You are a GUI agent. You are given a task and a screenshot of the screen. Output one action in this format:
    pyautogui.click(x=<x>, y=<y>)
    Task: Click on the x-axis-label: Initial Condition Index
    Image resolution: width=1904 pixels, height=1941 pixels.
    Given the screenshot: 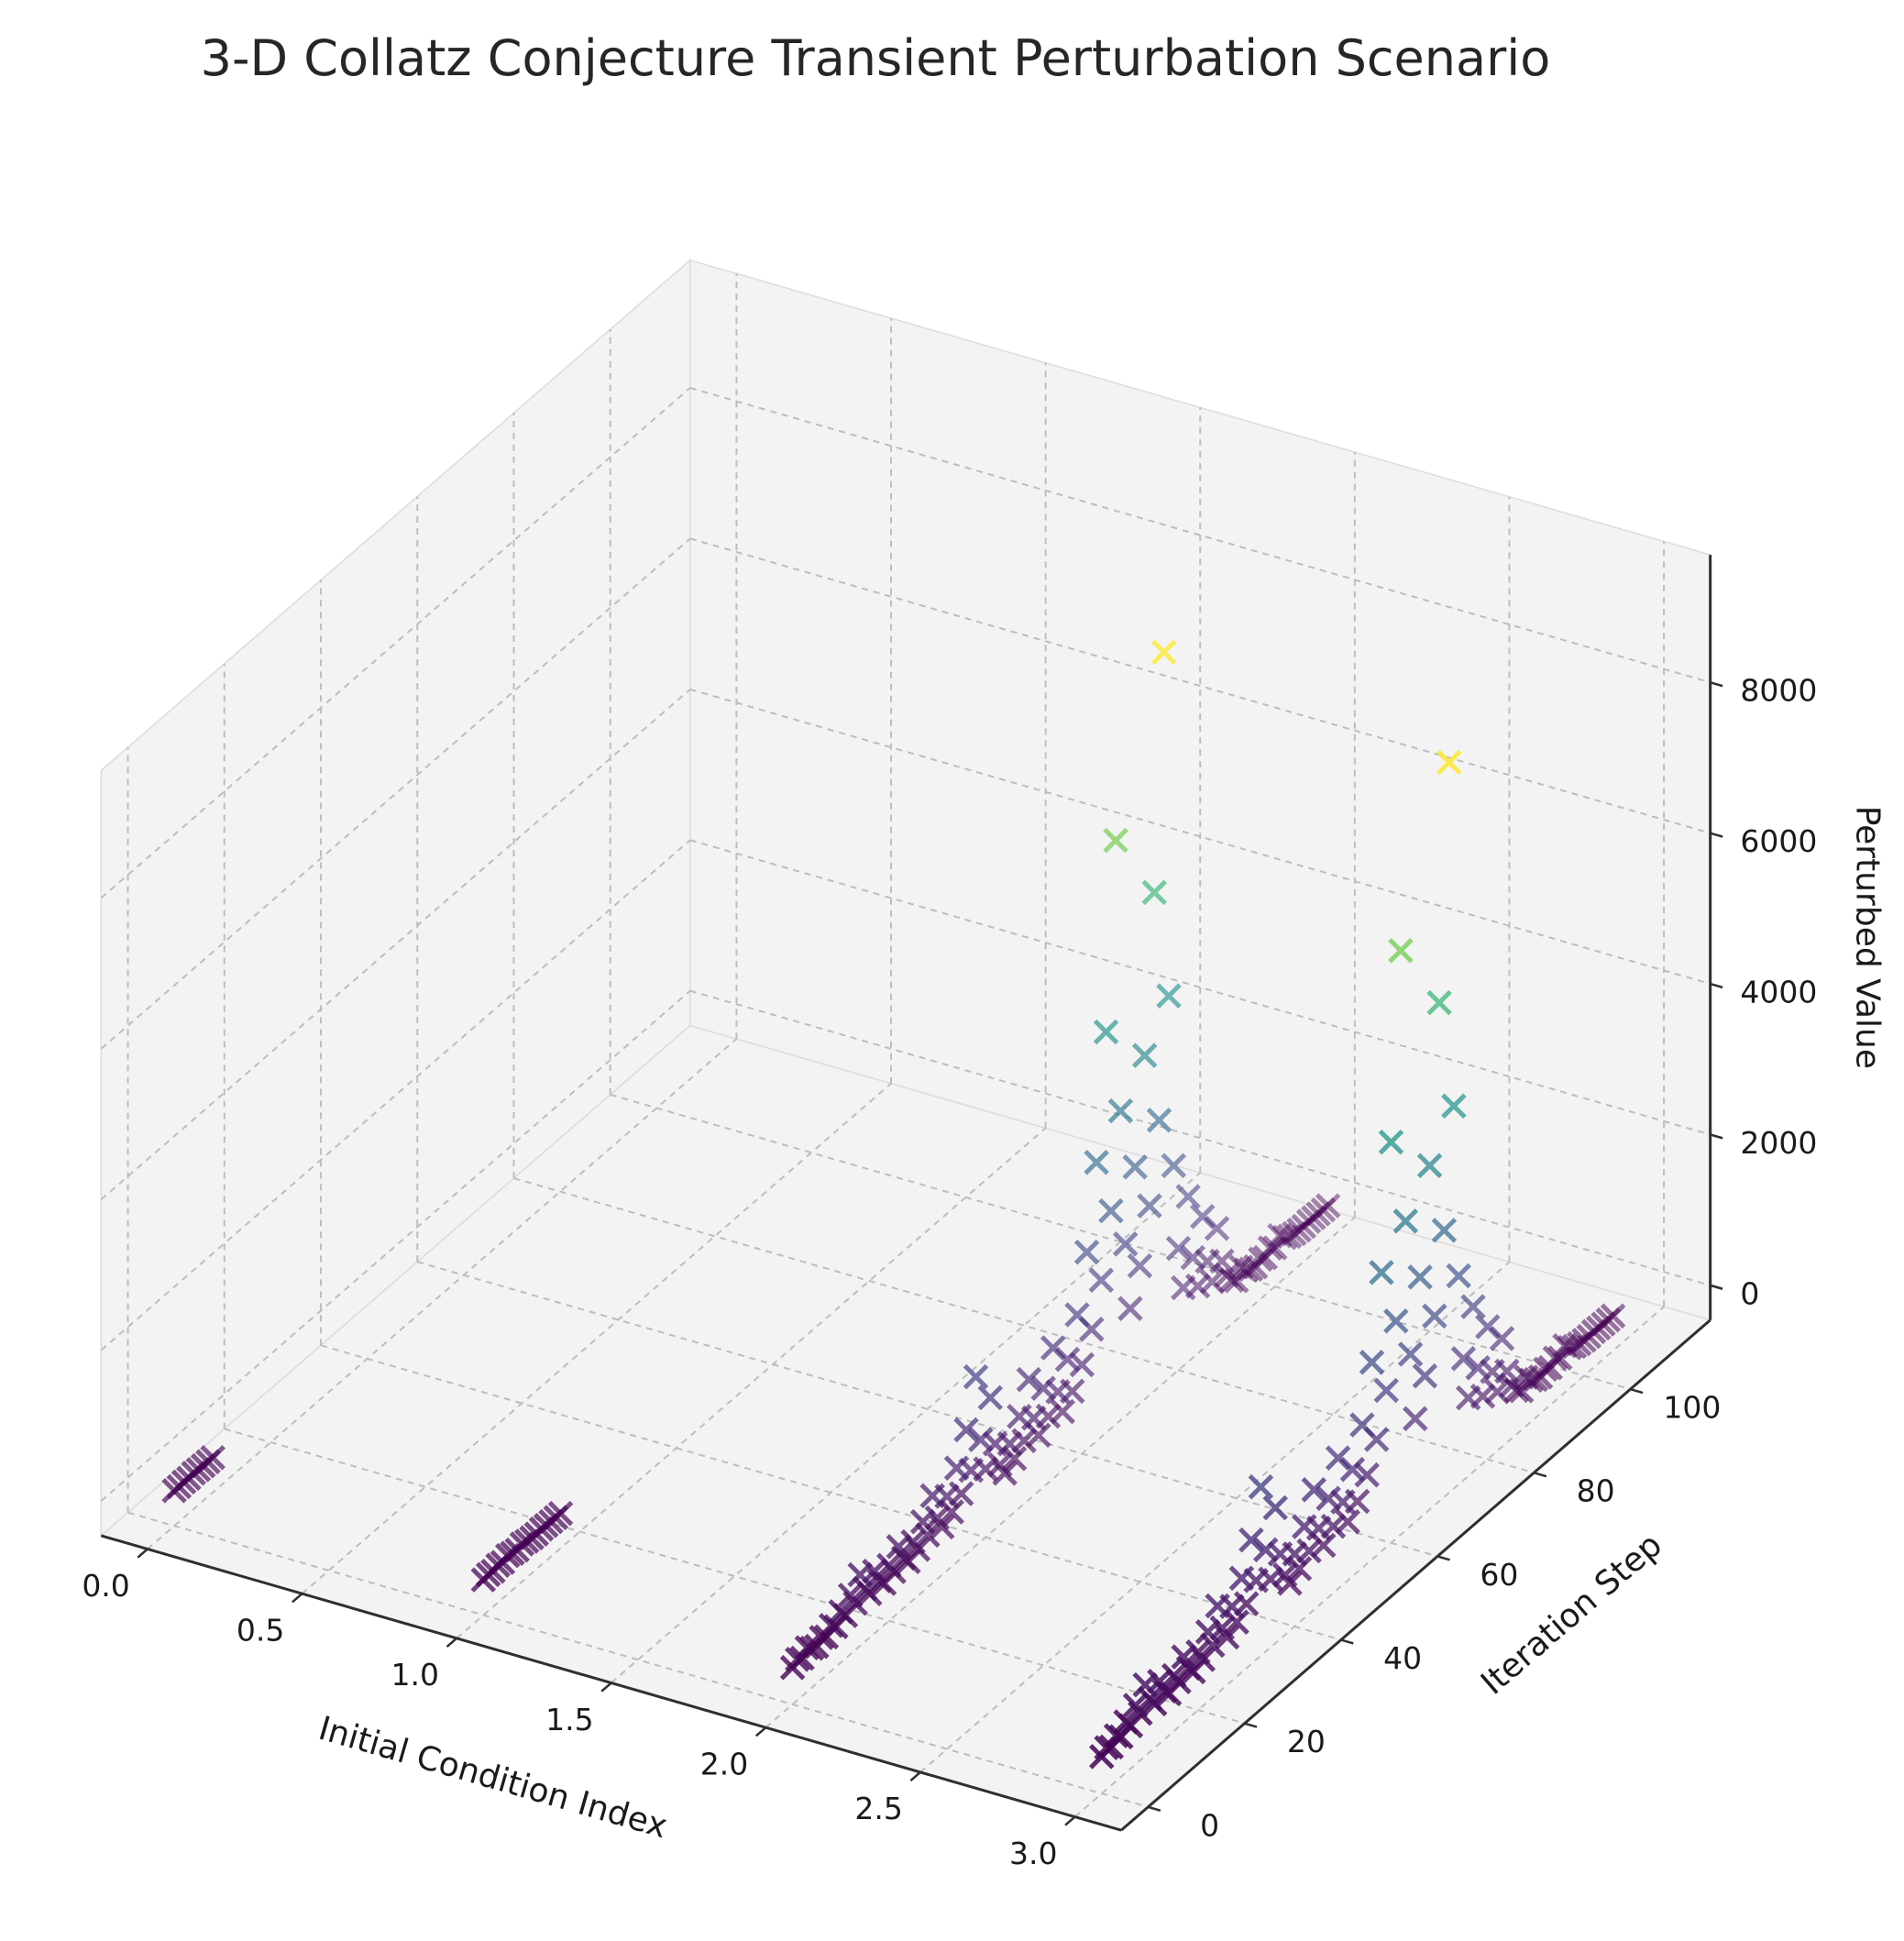 What is the action you would take?
    pyautogui.click(x=492, y=1778)
    